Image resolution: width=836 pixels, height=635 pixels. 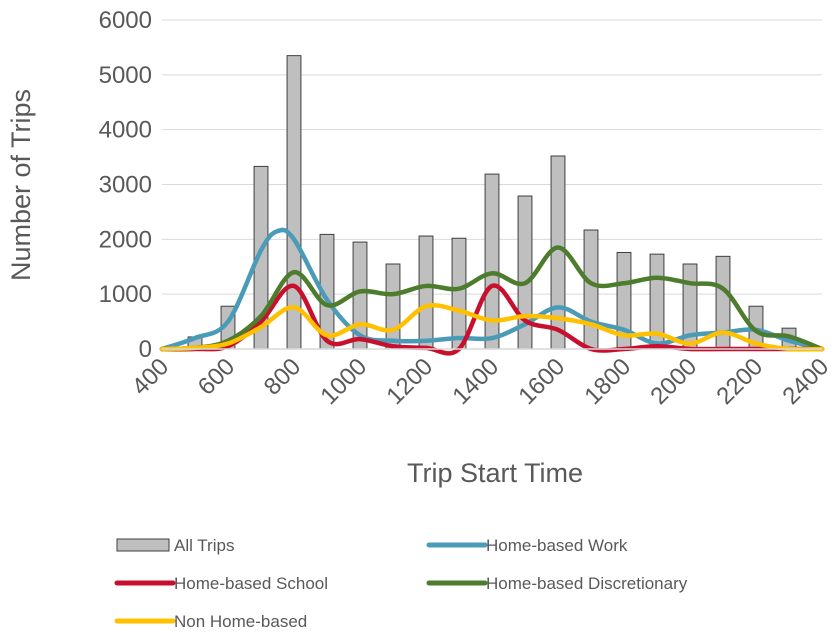 I want to click on x-tick-label: 1600, so click(x=541, y=381).